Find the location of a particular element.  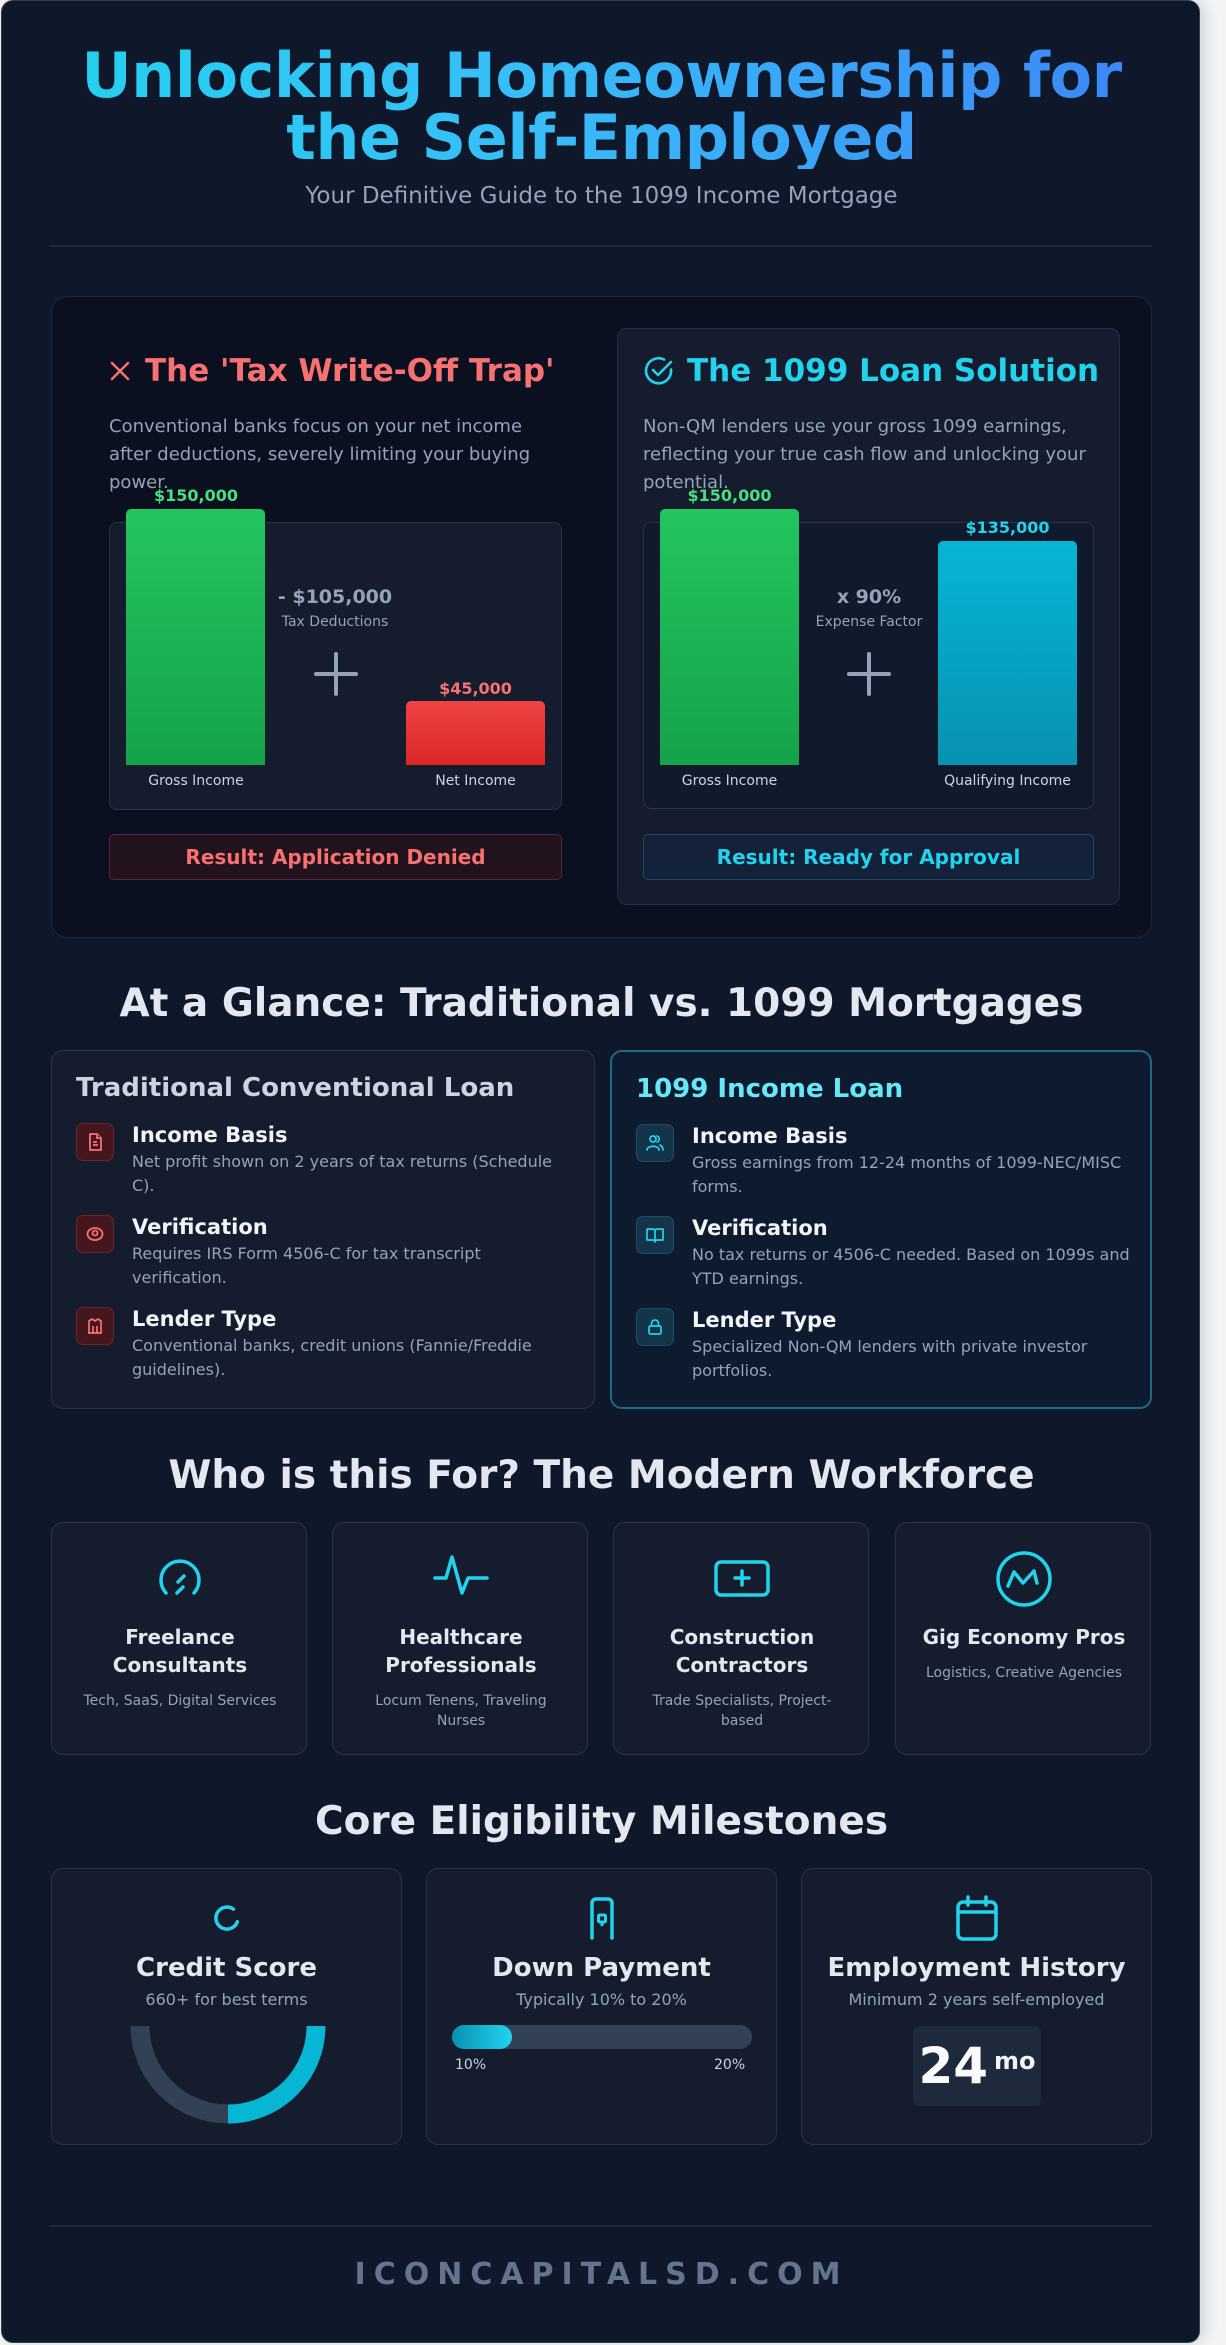

document-icon is located at coordinates (95, 1142).